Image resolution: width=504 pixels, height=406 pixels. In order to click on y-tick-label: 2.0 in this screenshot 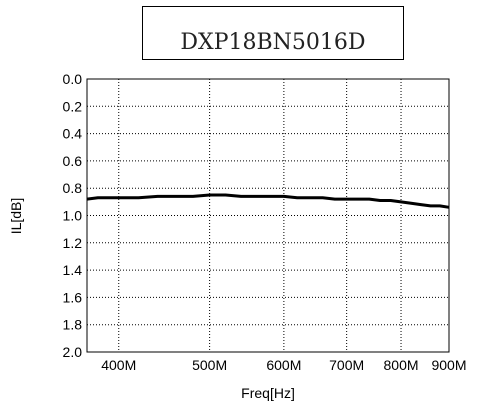, I will do `click(73, 352)`.